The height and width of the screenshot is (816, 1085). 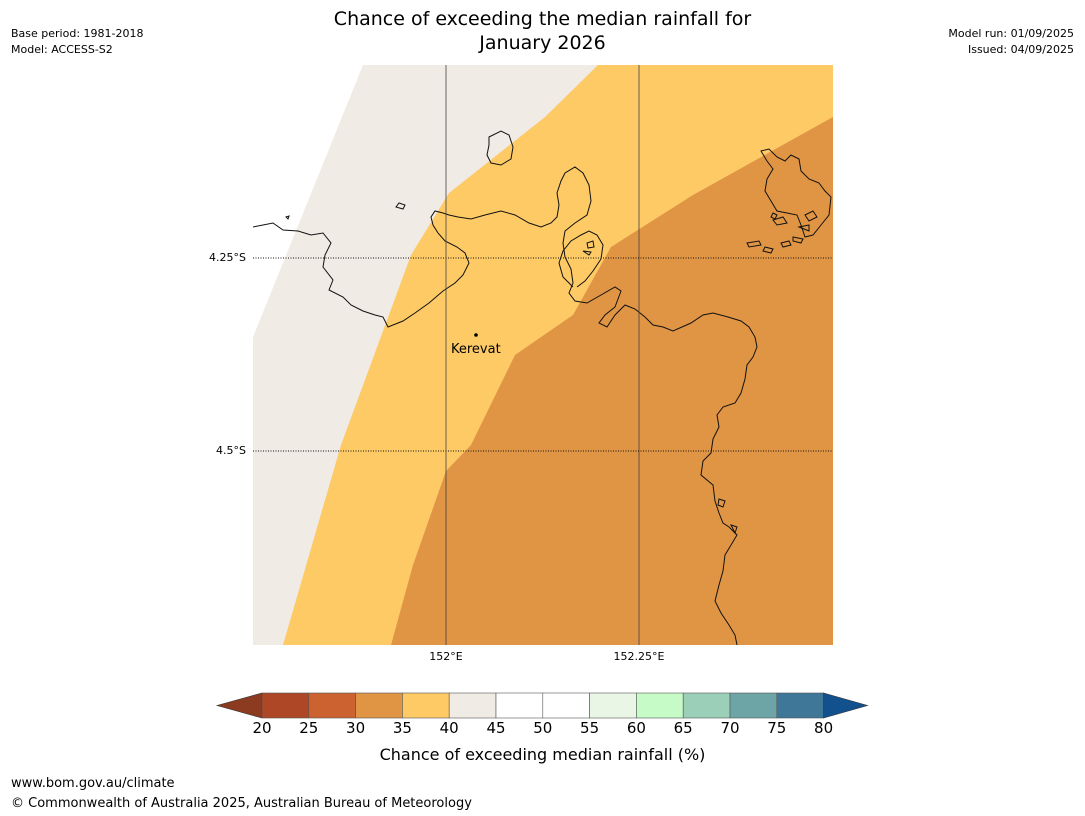 What do you see at coordinates (496, 728) in the screenshot?
I see `colorbar-tick-label: 45` at bounding box center [496, 728].